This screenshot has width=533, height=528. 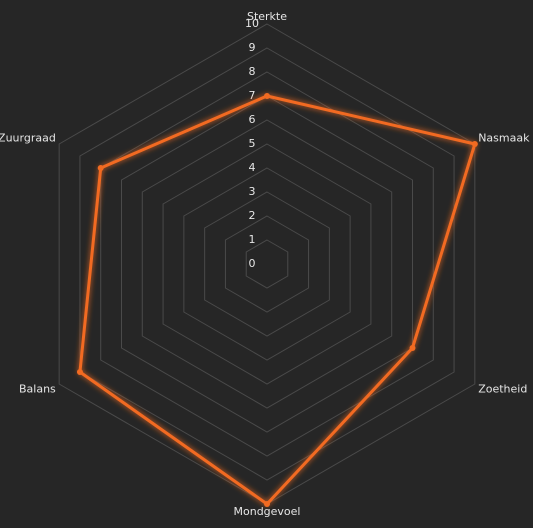 I want to click on axis-label: Nasmaak, so click(x=504, y=138).